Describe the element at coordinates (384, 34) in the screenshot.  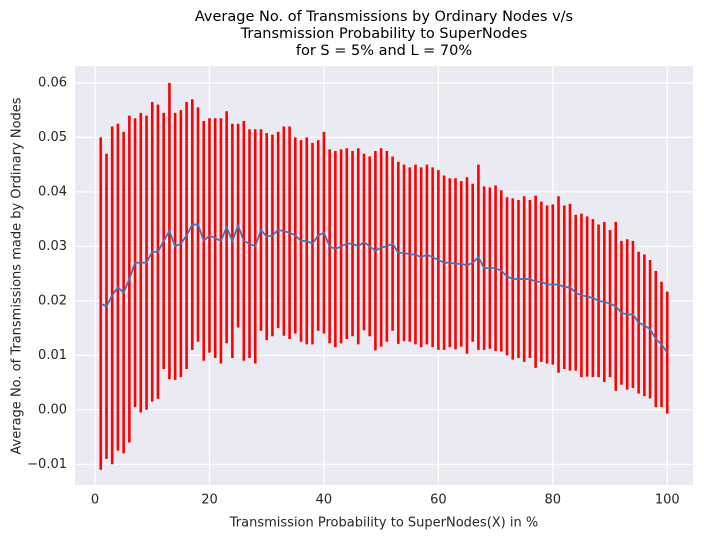
I see `chart-title: Transmission Probability to SuperNodes` at that location.